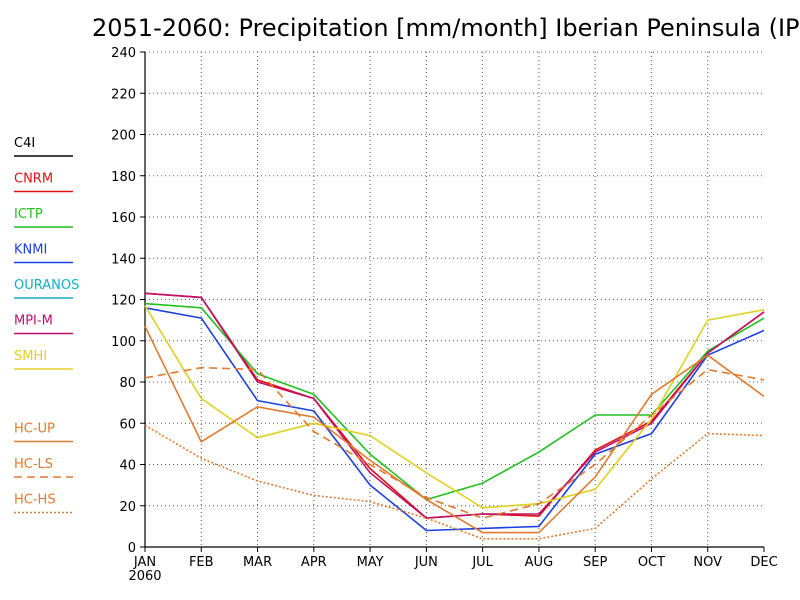 This screenshot has height=600, width=800. I want to click on y-tick-label: 200, so click(123, 136).